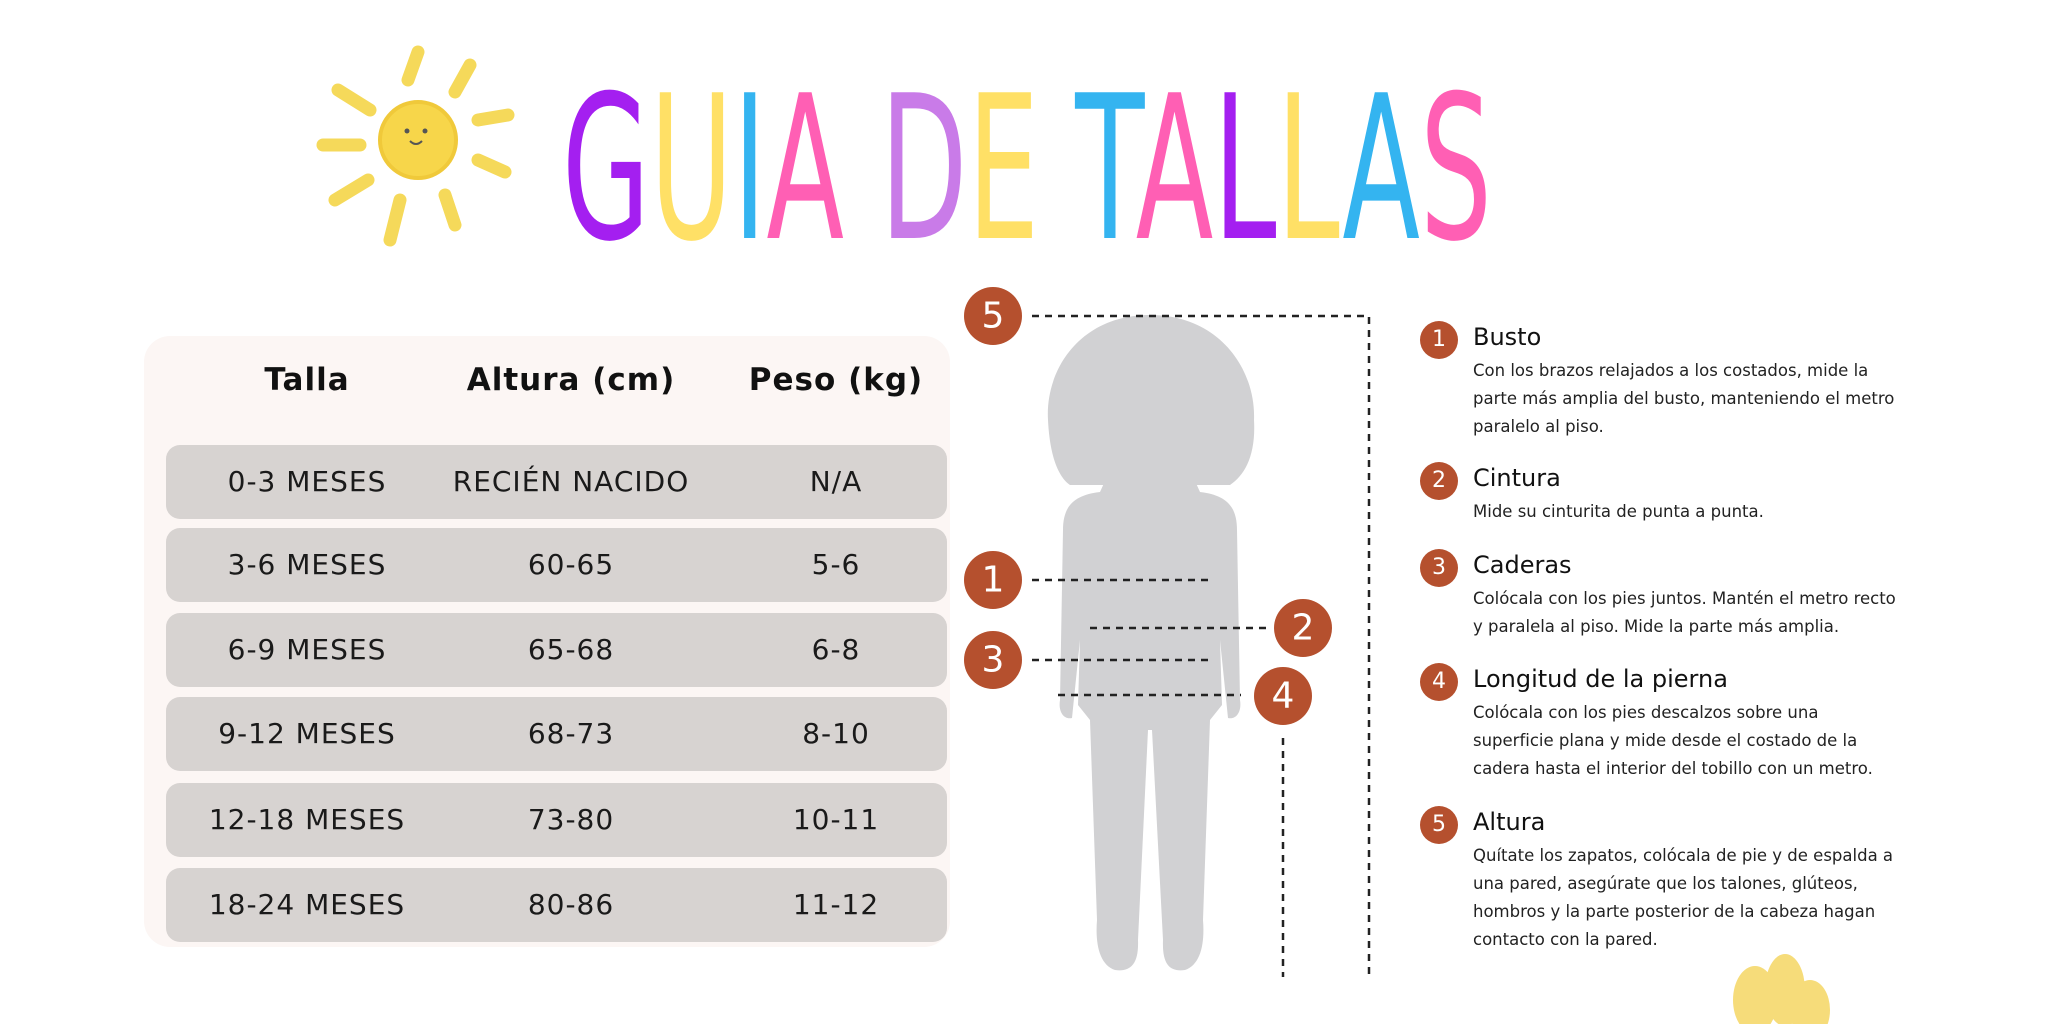 This screenshot has height=1024, width=2048. What do you see at coordinates (836, 819) in the screenshot?
I see `table-cell: 10-11` at bounding box center [836, 819].